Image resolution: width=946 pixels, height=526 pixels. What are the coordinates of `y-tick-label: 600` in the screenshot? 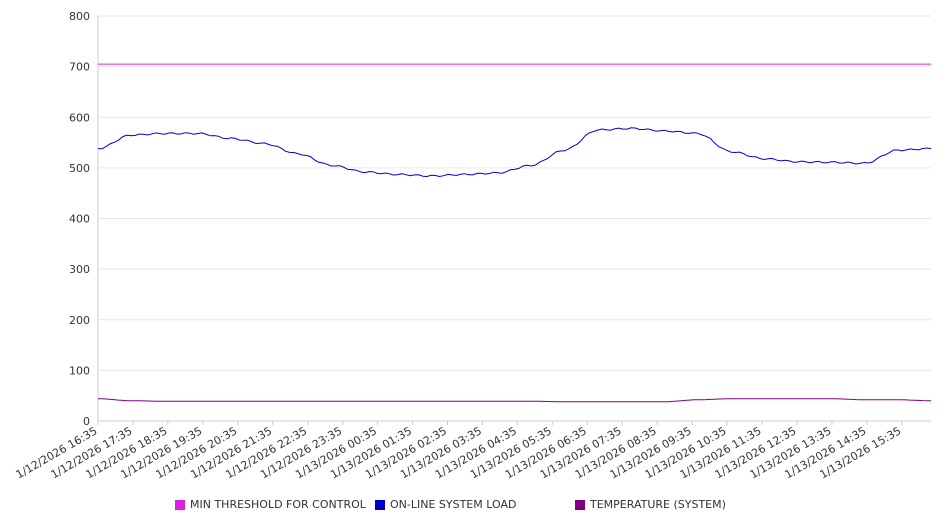 It's located at (79, 117).